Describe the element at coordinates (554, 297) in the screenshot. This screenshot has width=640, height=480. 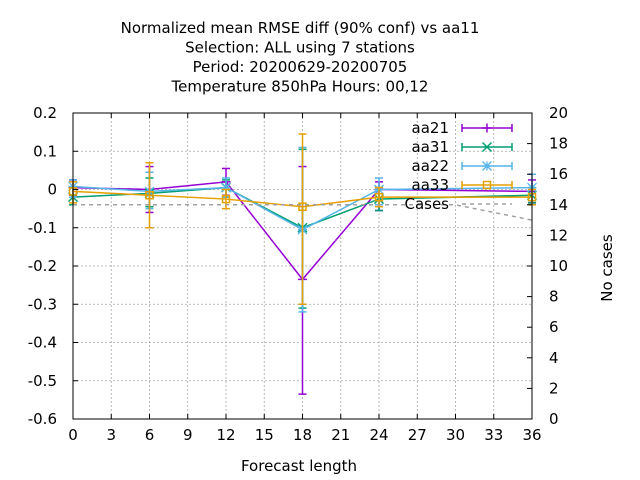
I see `y2-tick-label: 8` at that location.